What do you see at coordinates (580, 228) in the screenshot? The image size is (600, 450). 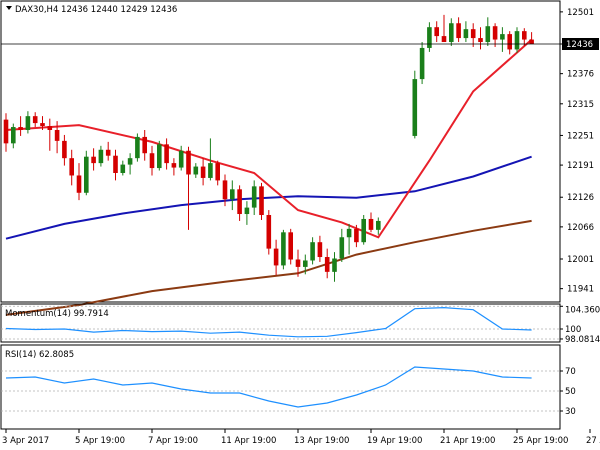 I see `main-ytick-label: 12066` at bounding box center [580, 228].